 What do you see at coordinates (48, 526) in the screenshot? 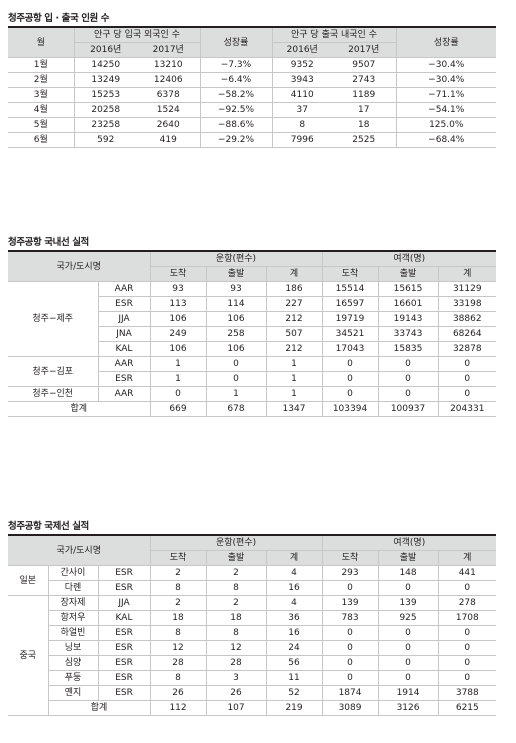
I see `table3-title: 청주공항 국제선 실적` at bounding box center [48, 526].